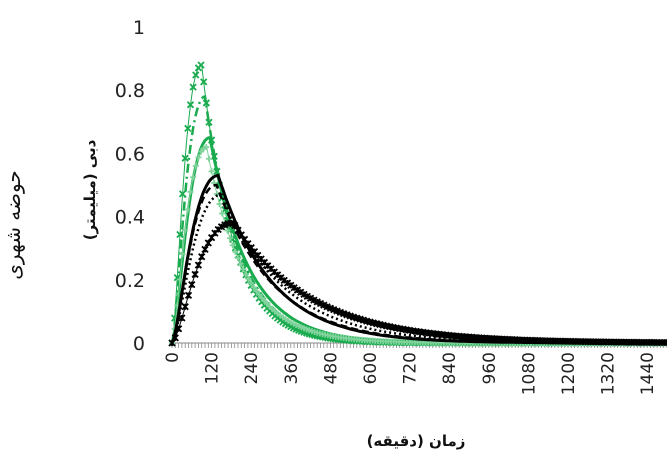  I want to click on x-tick-label: 360, so click(292, 368).